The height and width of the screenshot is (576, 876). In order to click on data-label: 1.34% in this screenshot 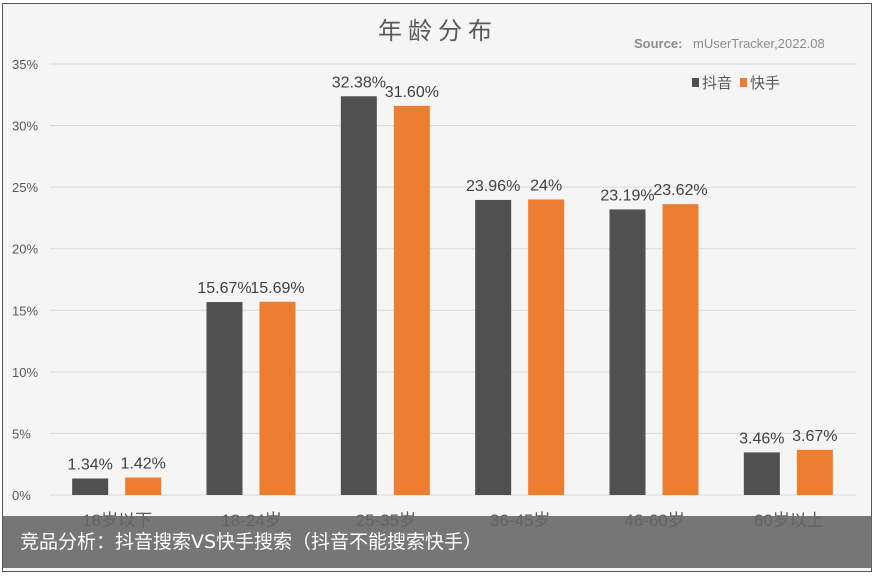, I will do `click(89, 464)`.